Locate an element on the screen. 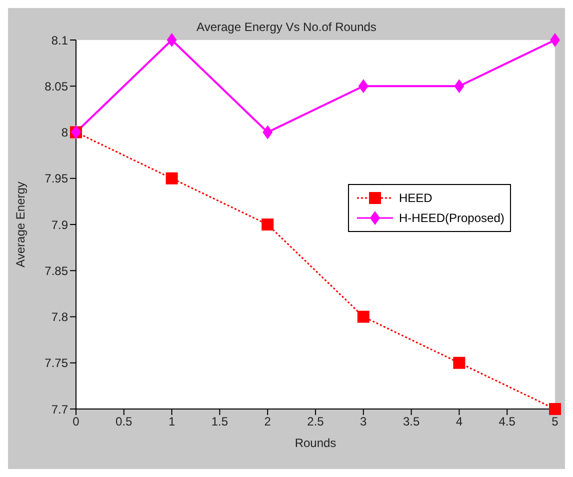  x-tick-label: 2 is located at coordinates (268, 421).